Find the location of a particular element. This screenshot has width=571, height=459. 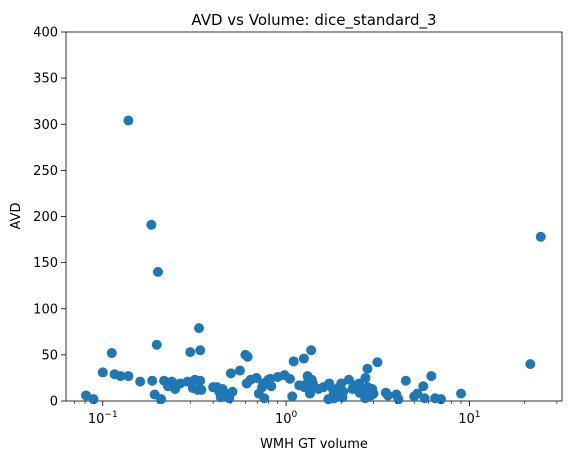

y-tick-label: 150 is located at coordinates (45, 263).